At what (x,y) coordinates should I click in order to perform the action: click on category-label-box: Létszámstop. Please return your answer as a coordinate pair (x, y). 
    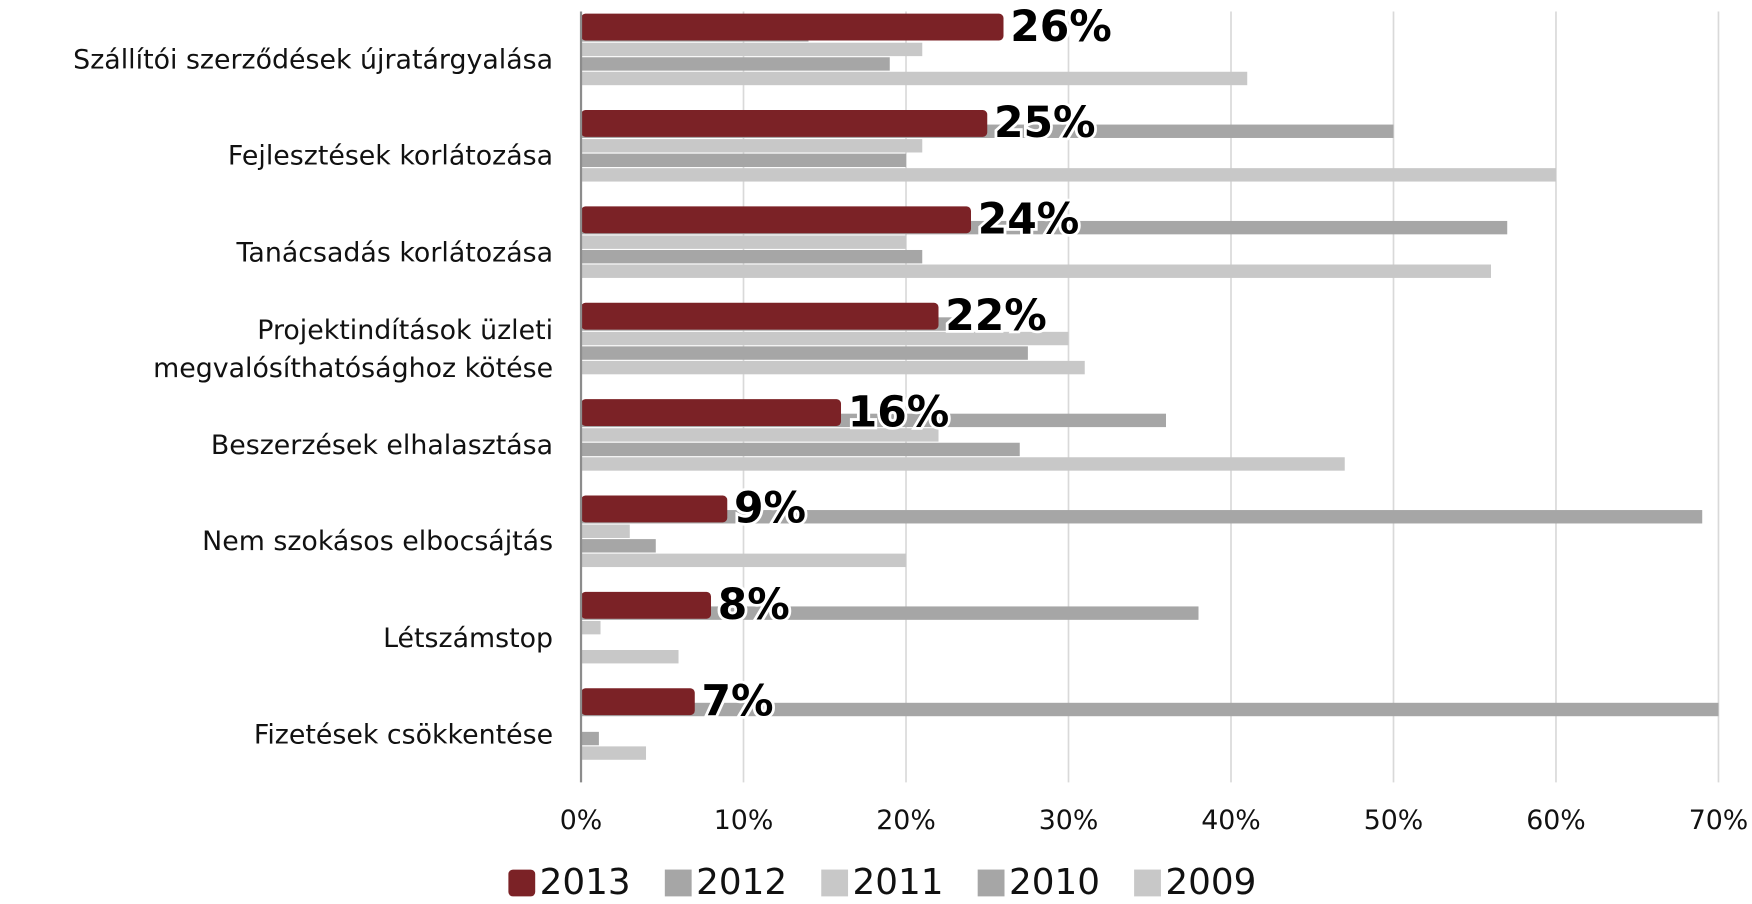
    Looking at the image, I should click on (468, 638).